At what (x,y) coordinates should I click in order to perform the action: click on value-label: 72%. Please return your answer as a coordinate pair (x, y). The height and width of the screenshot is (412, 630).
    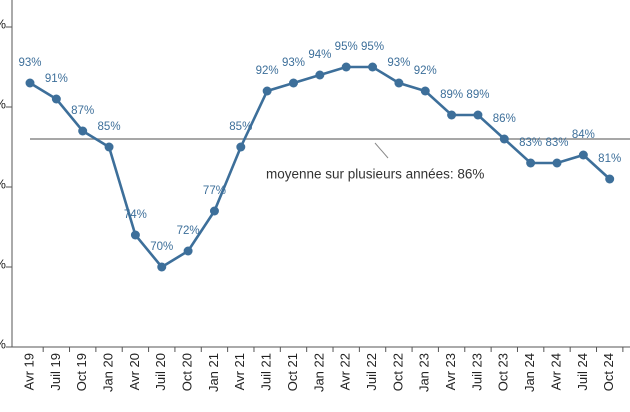
    Looking at the image, I should click on (188, 231).